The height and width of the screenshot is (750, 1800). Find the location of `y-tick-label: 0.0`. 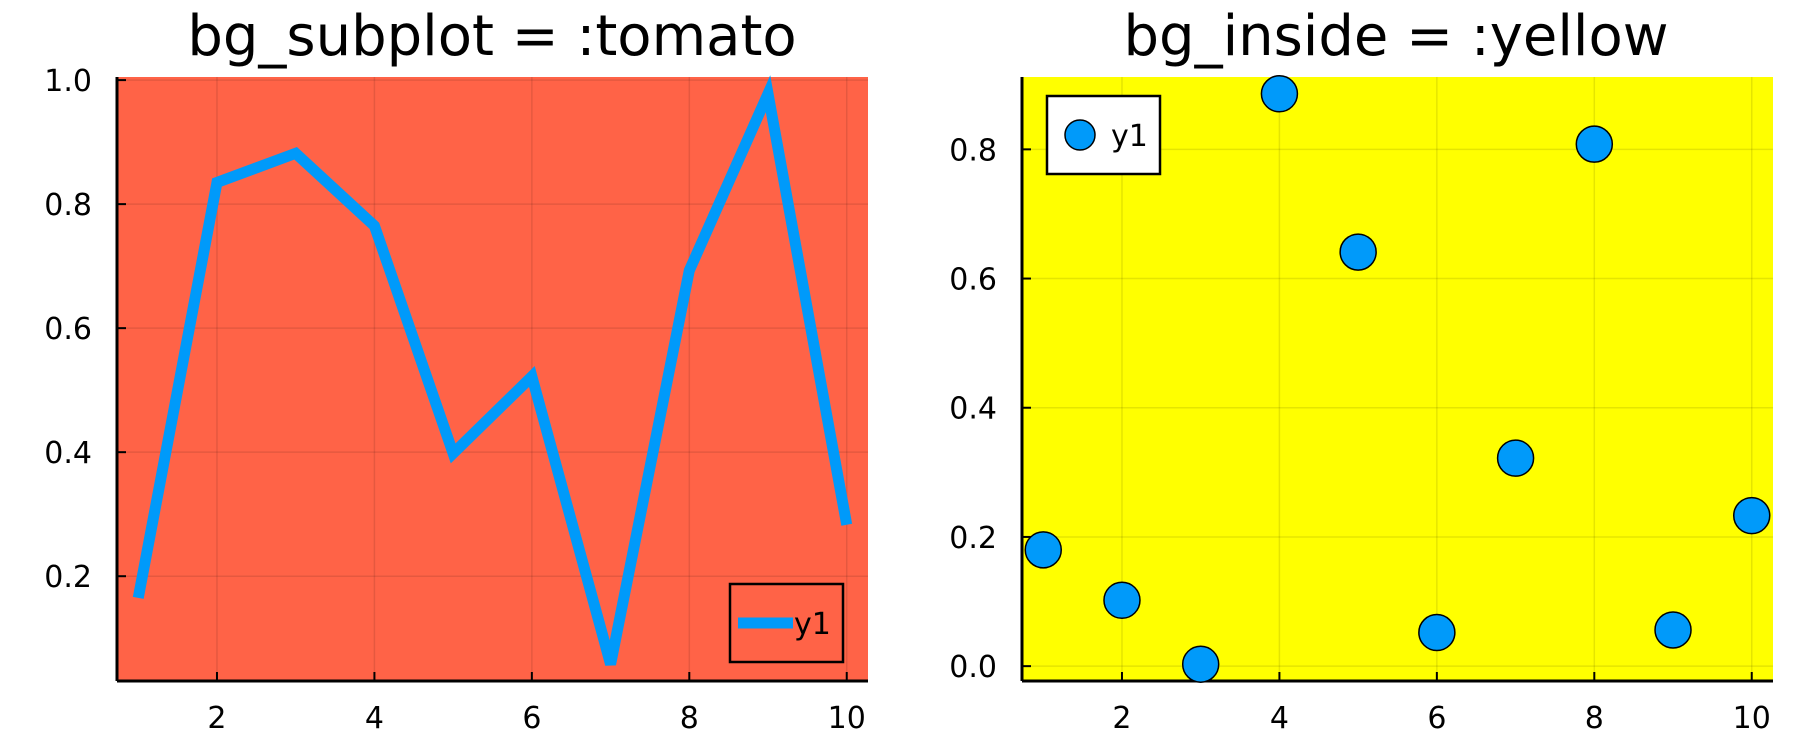

y-tick-label: 0.0 is located at coordinates (973, 667).